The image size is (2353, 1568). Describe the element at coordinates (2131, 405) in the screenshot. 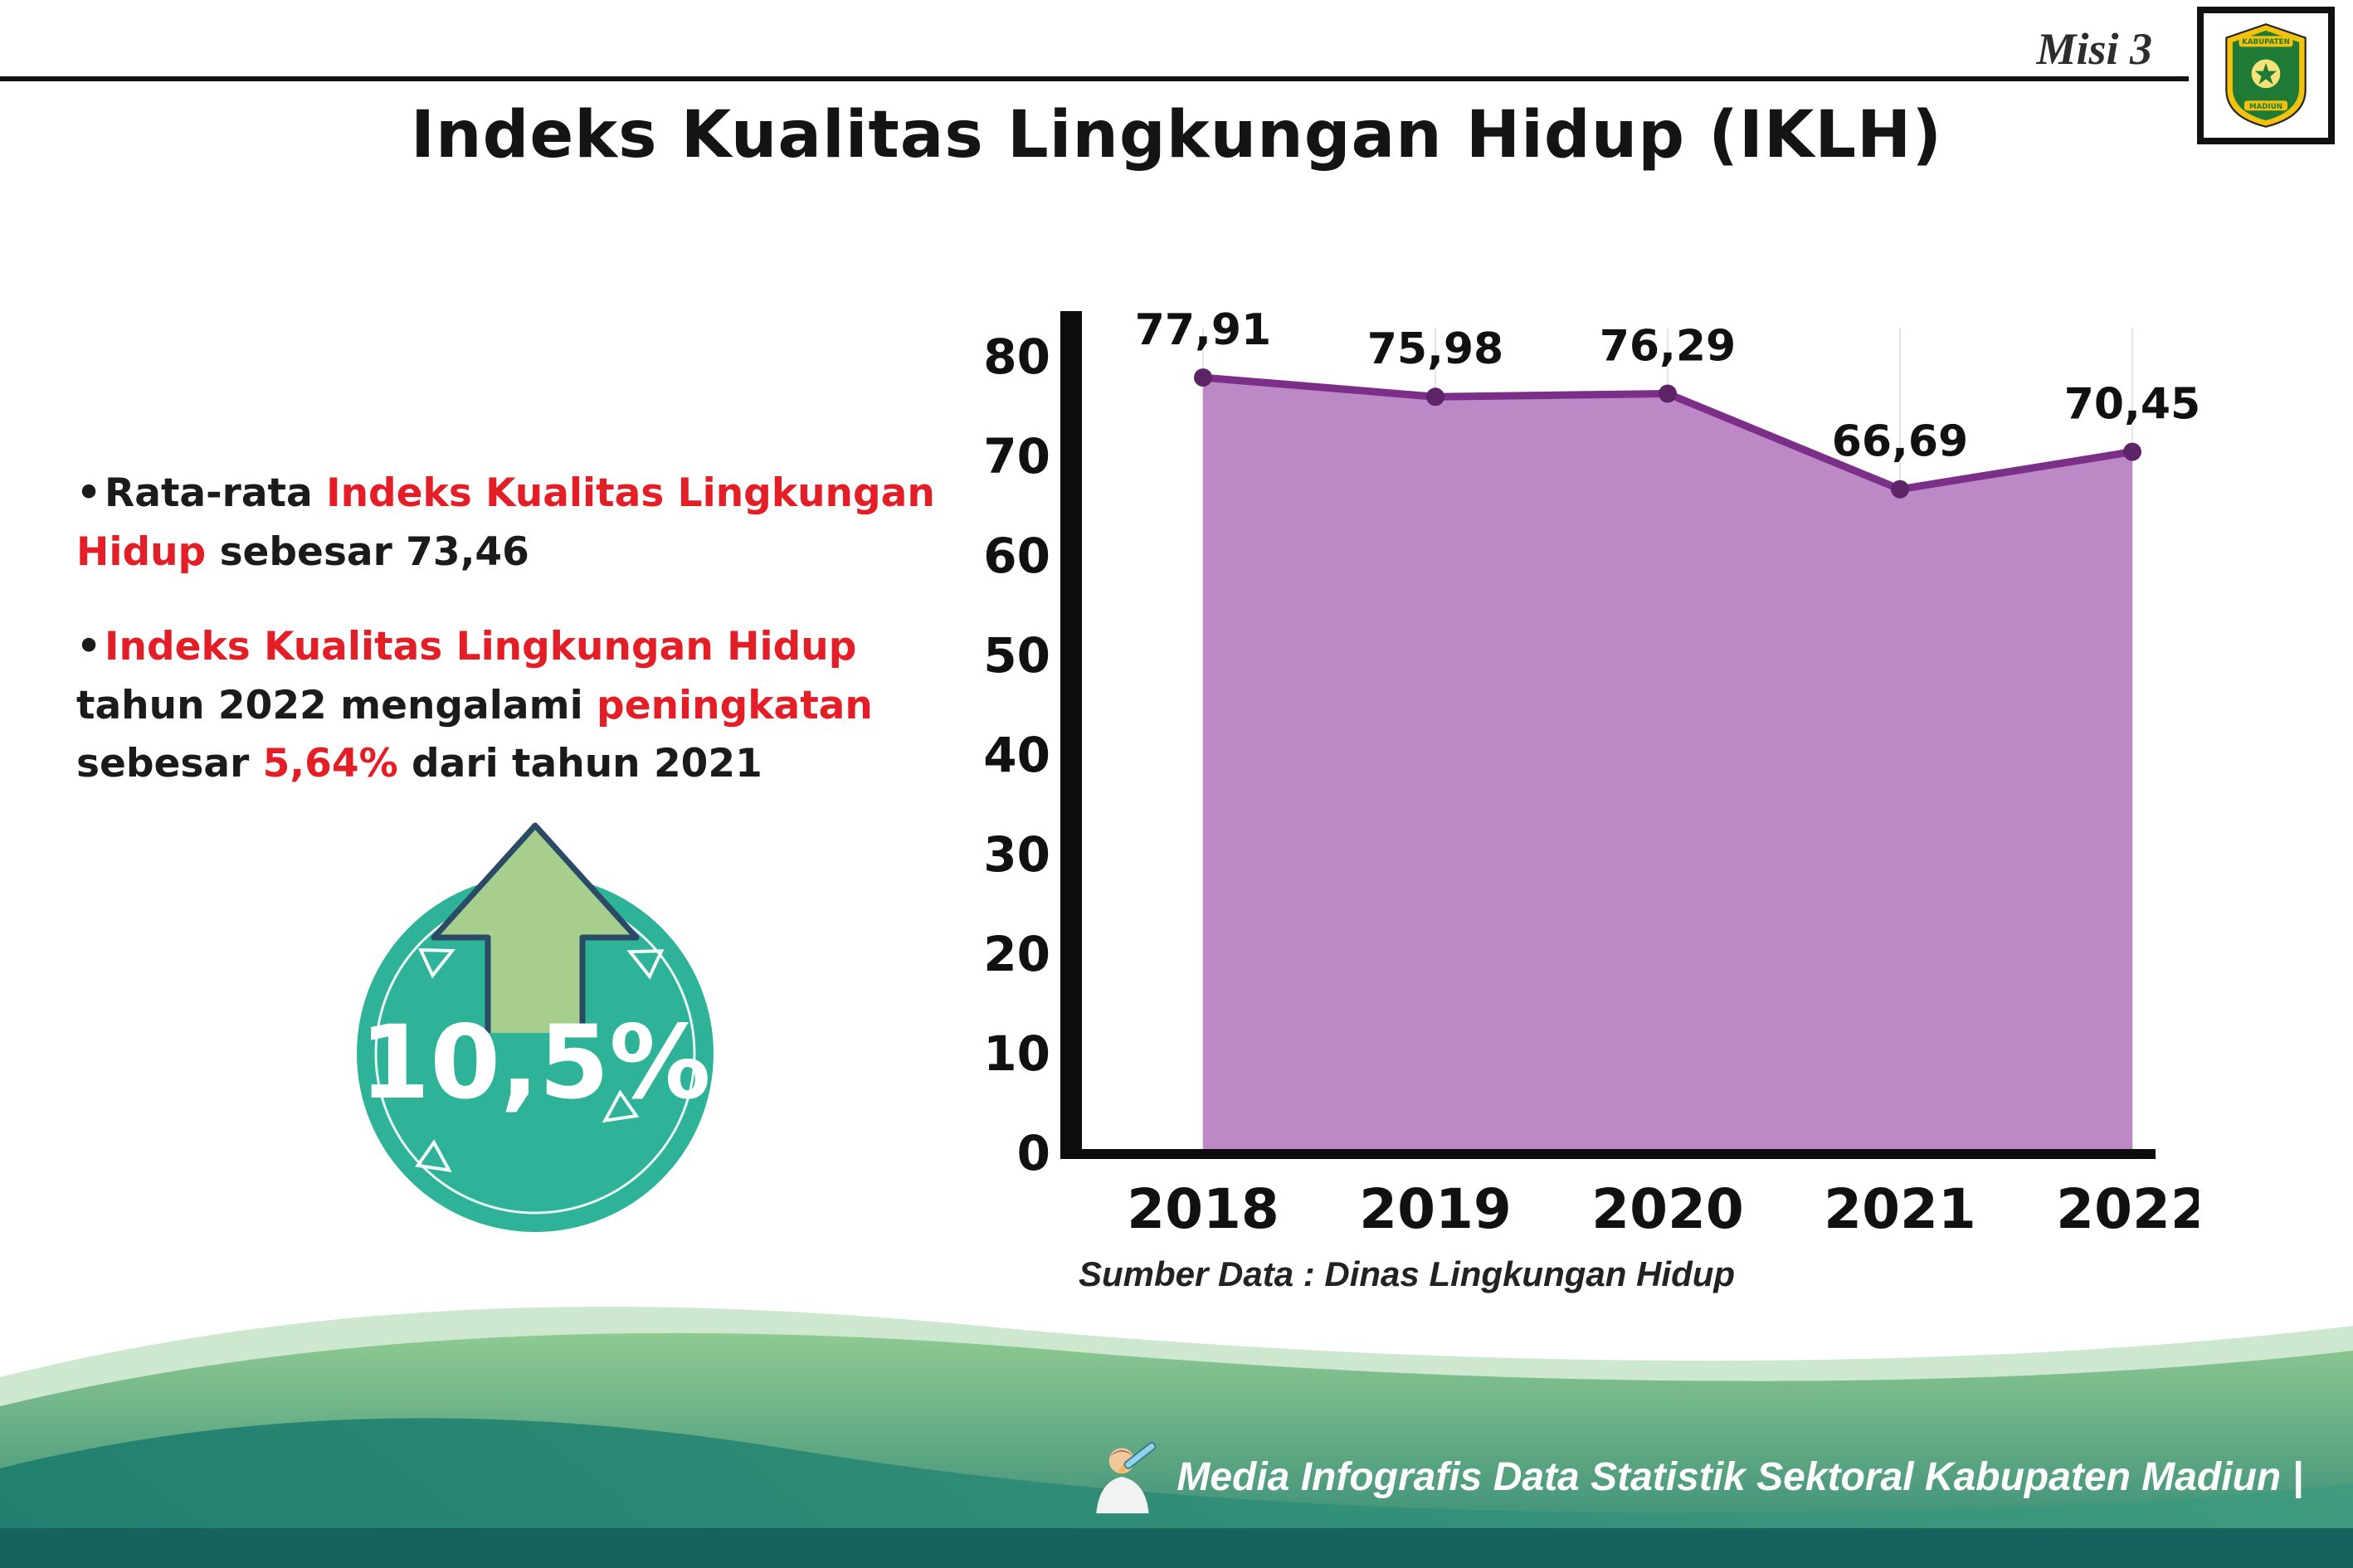

I see `value-label: 70,45` at that location.